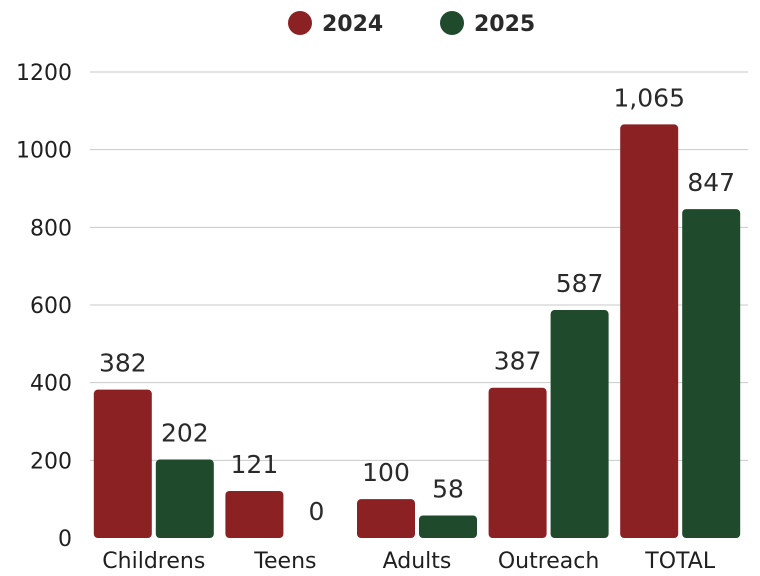 The height and width of the screenshot is (576, 760). Describe the element at coordinates (579, 424) in the screenshot. I see `bar-2025-outreach` at that location.